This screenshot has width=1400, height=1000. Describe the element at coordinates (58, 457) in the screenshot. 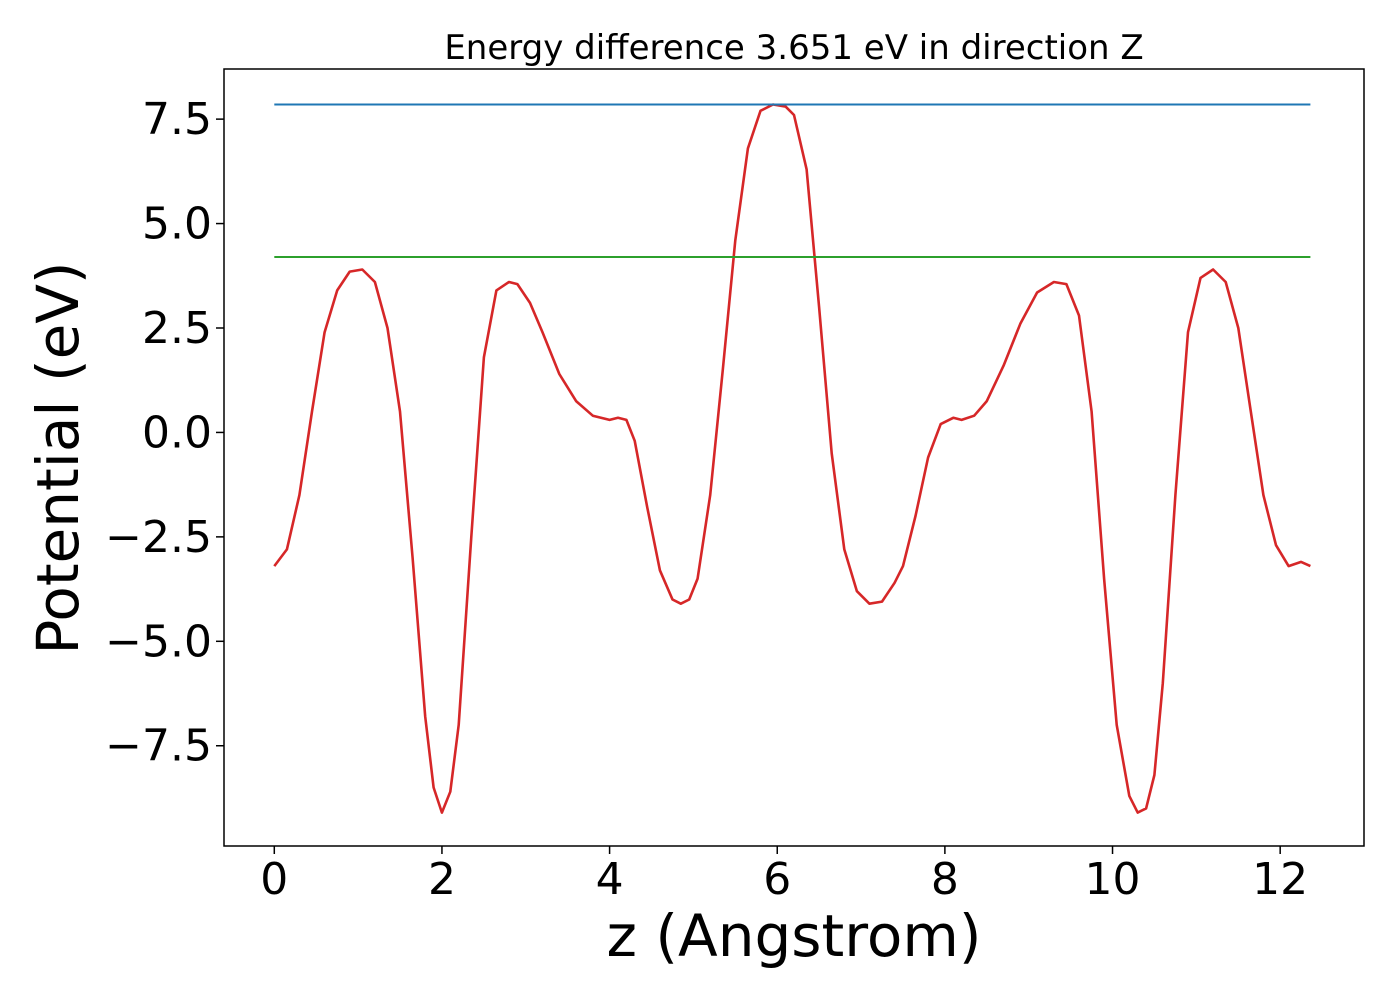

I see `y-axis-label: Potential (eV)` at that location.